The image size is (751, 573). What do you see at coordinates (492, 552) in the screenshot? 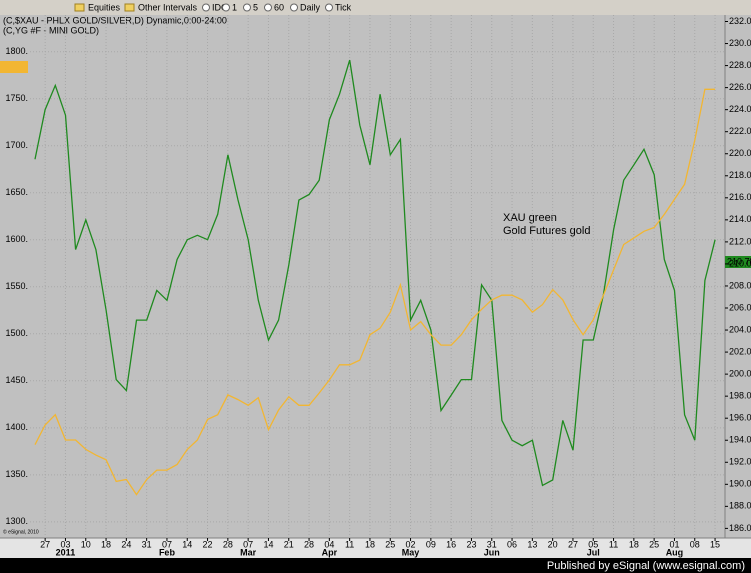
I see `x-group-label: Jun` at bounding box center [492, 552].